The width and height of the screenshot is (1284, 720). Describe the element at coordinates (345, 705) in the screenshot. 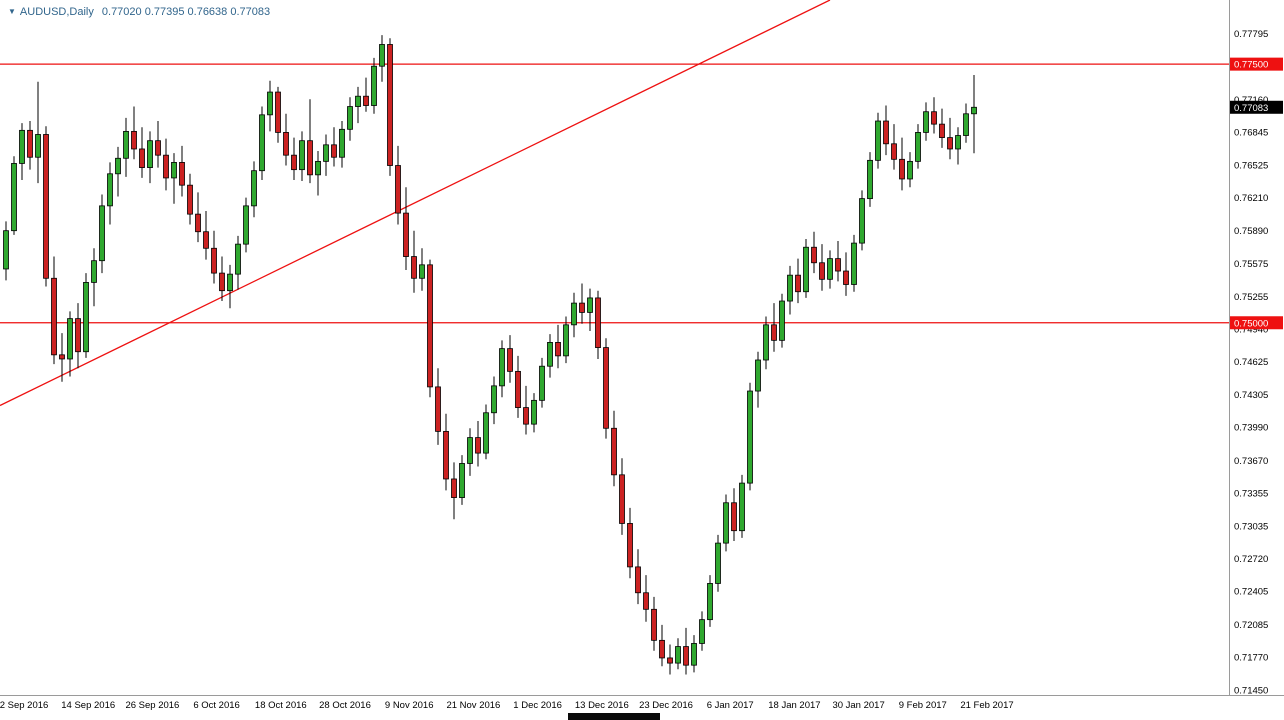

I see `time-axis-label: 28 Oct 2016` at that location.